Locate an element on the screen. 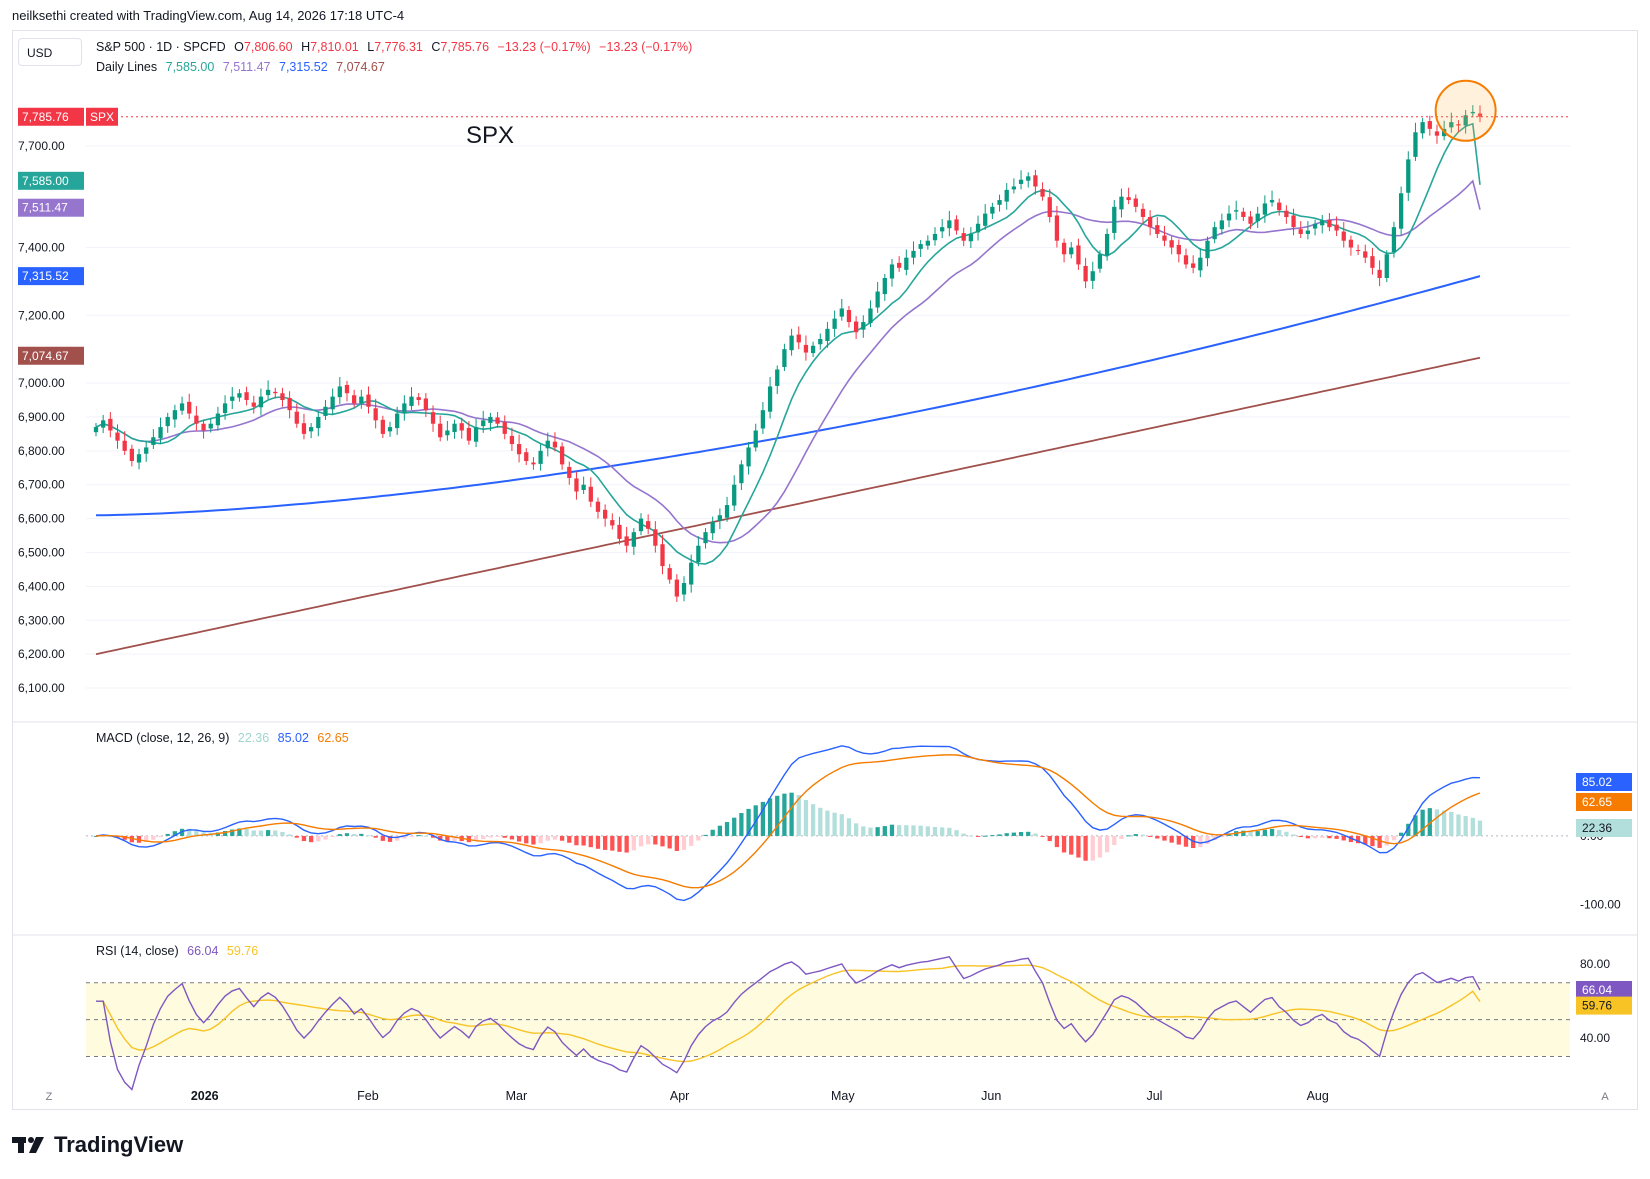 The image size is (1650, 1179). legend-title: S&P 500 · 1D · SPCFD is located at coordinates (161, 47).